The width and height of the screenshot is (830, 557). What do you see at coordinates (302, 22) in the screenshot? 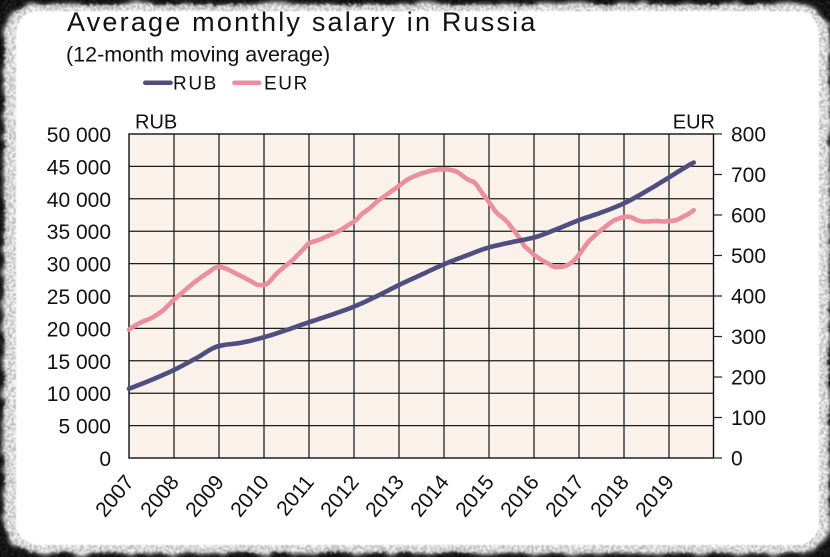
I see `svg-text:Average monthly salary in Russ: Average monthly salary in Russia` at bounding box center [302, 22].